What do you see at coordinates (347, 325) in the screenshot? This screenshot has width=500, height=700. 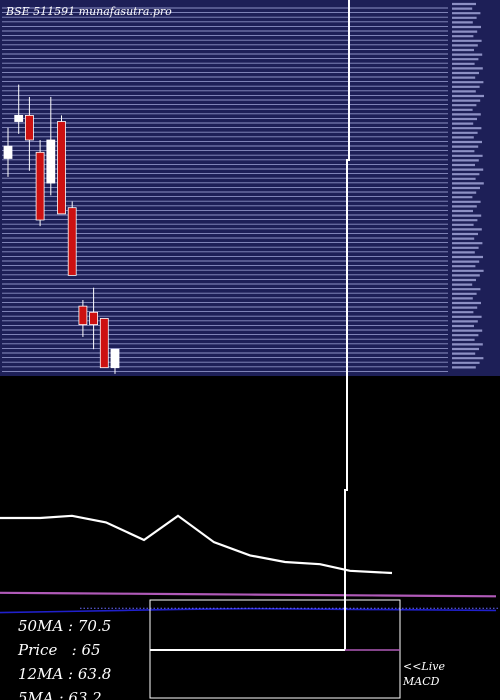 I see `cursor-line` at bounding box center [347, 325].